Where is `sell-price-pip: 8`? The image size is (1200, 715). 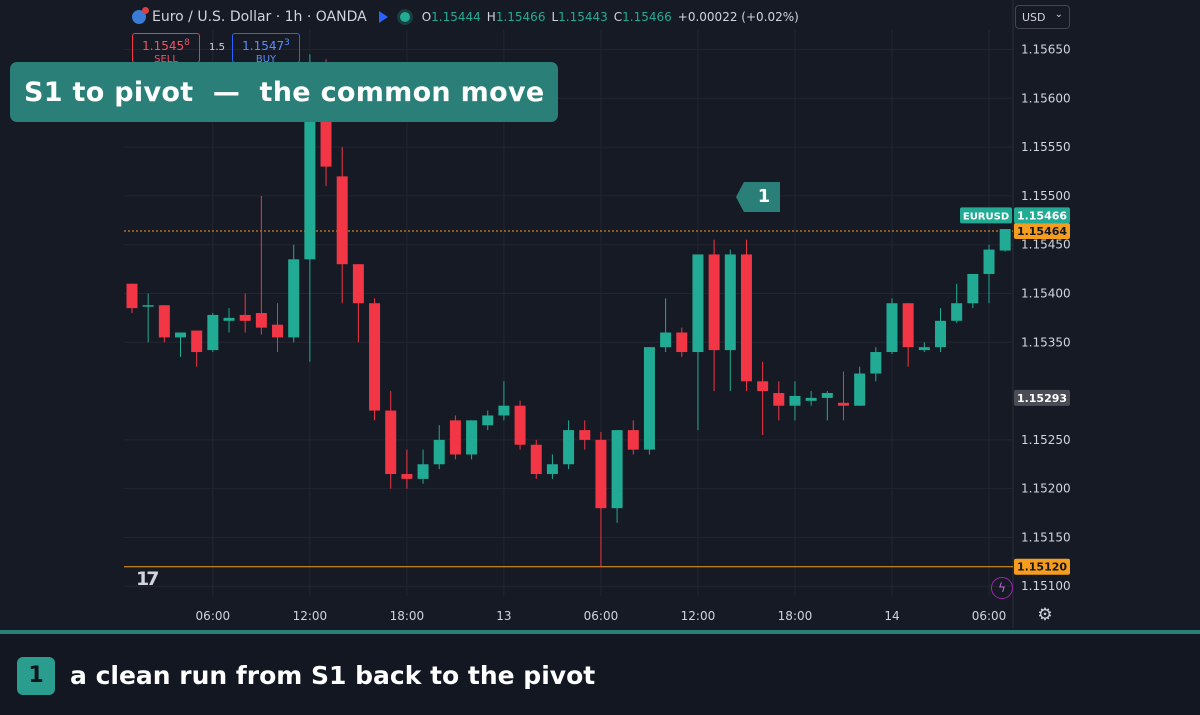
sell-price-pip: 8 is located at coordinates (187, 43).